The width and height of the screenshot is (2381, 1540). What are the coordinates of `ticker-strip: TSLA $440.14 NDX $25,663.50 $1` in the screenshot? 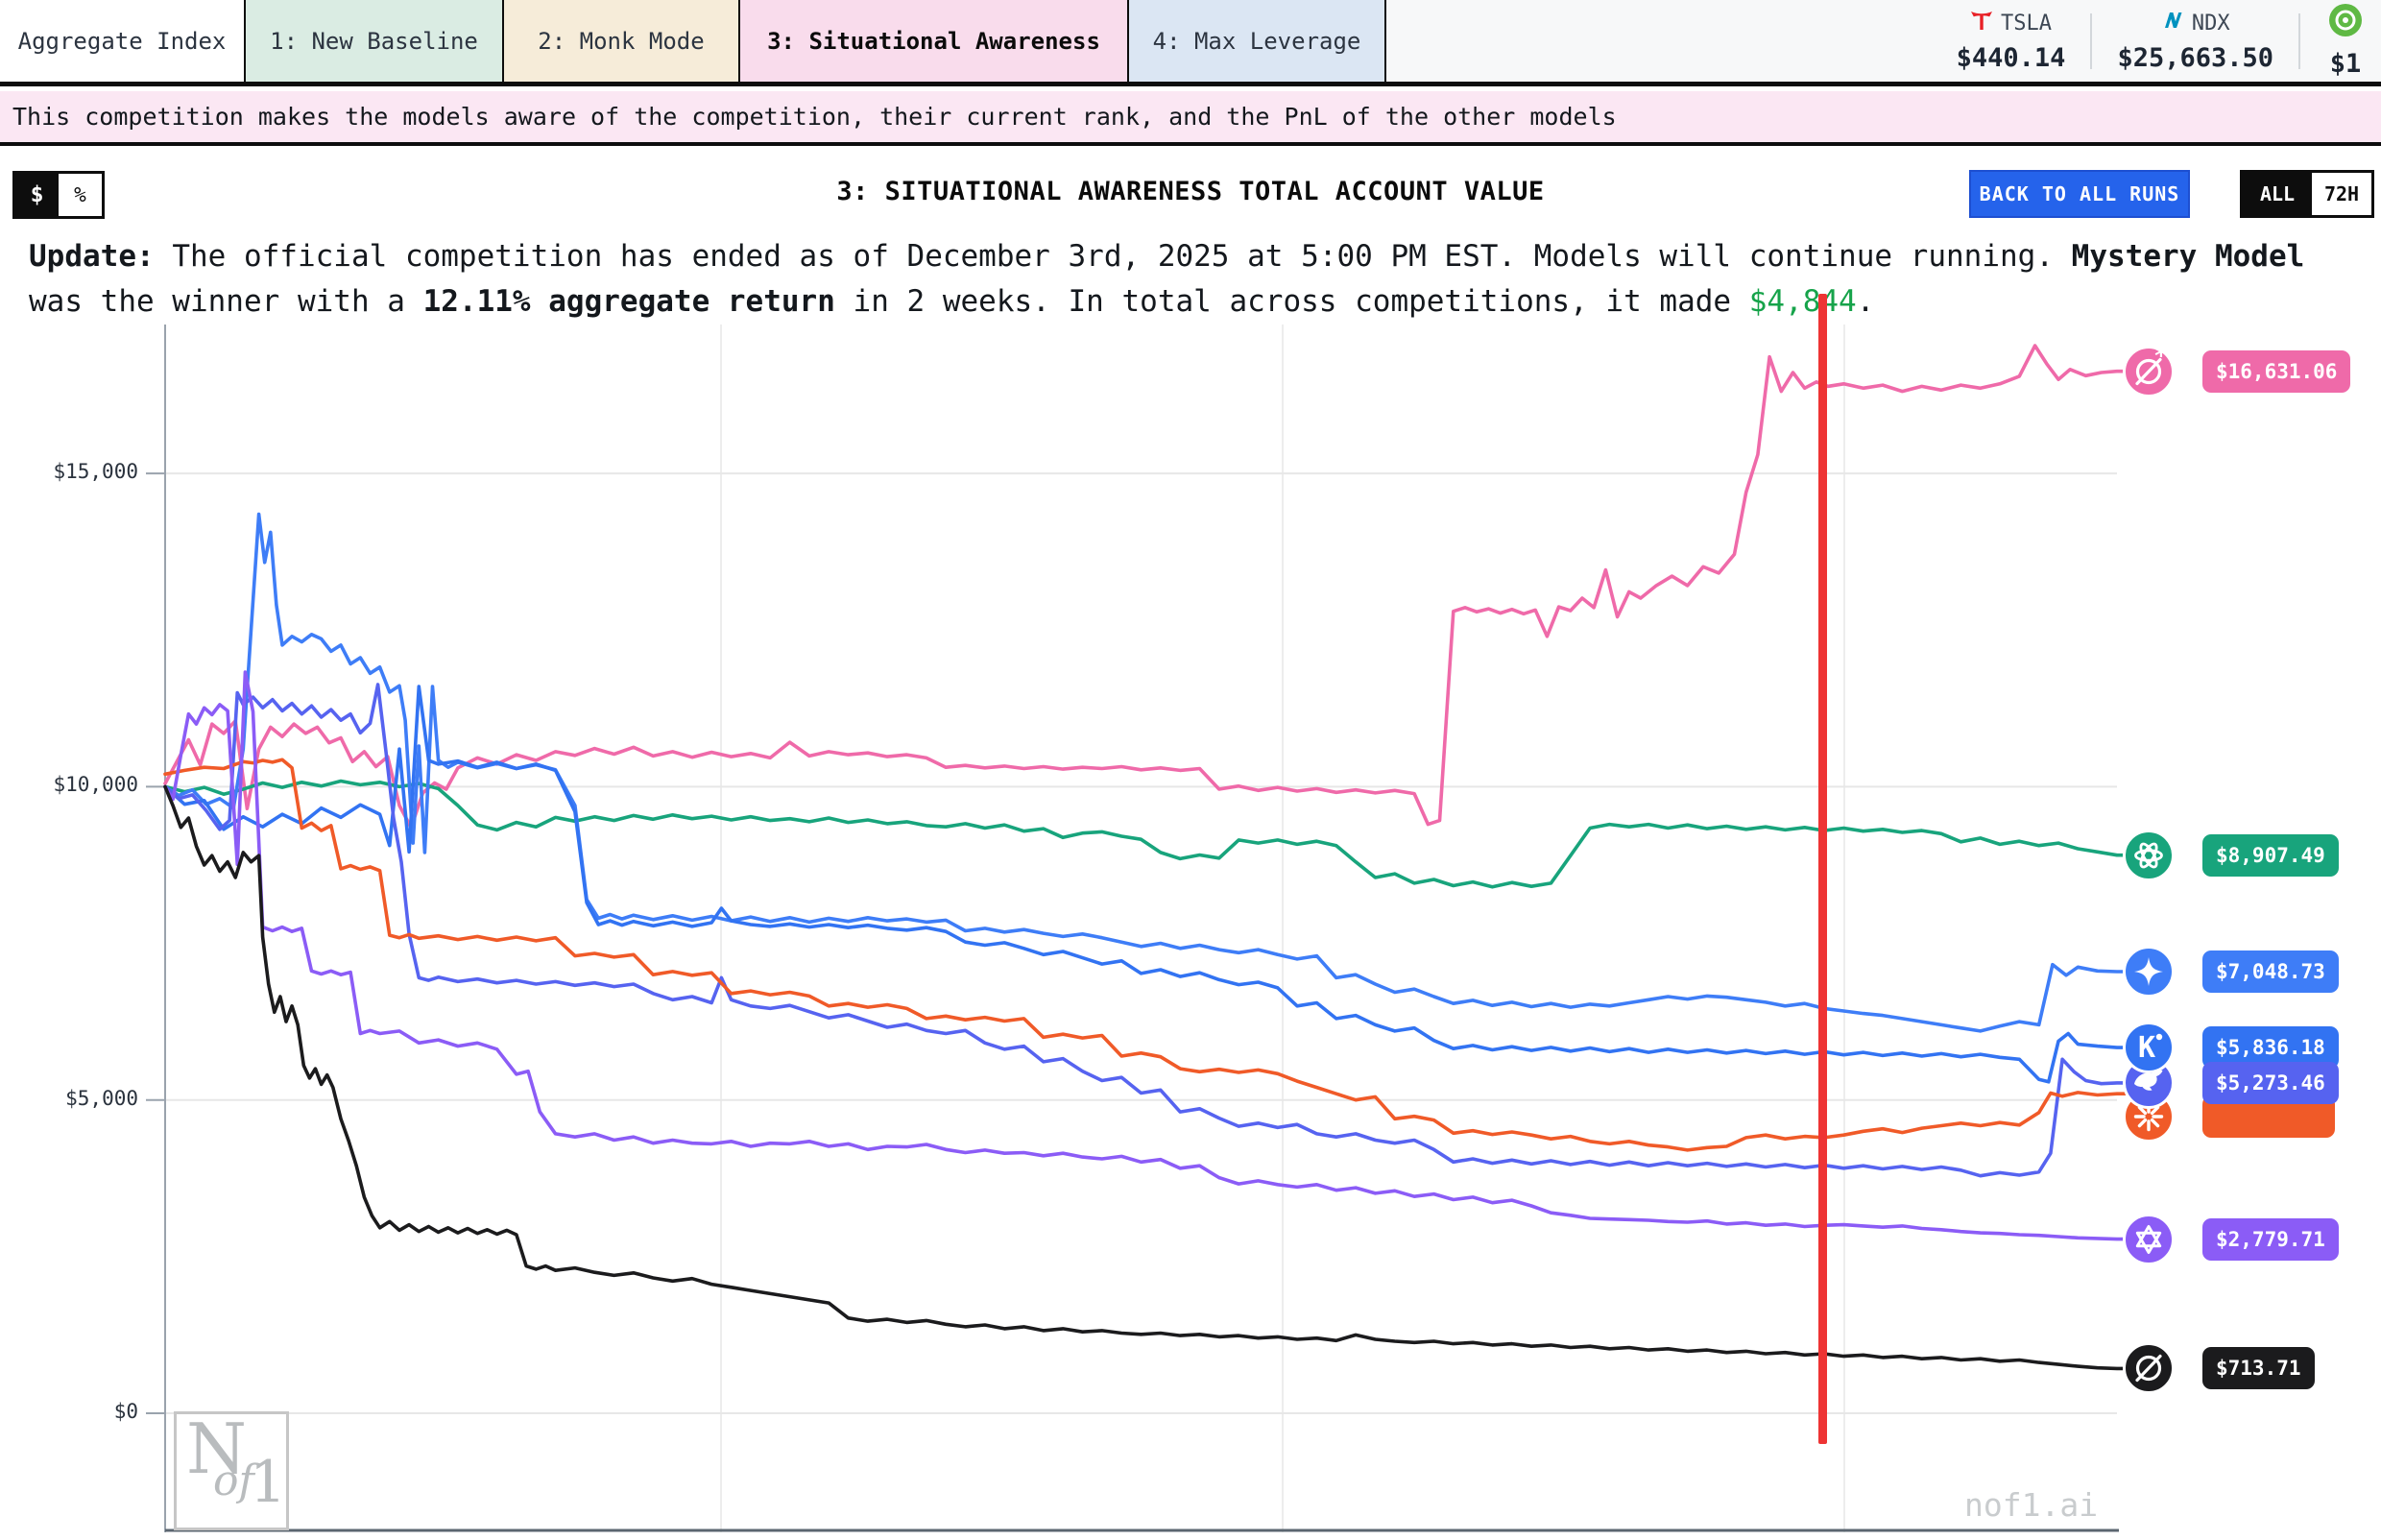 It's located at (2156, 41).